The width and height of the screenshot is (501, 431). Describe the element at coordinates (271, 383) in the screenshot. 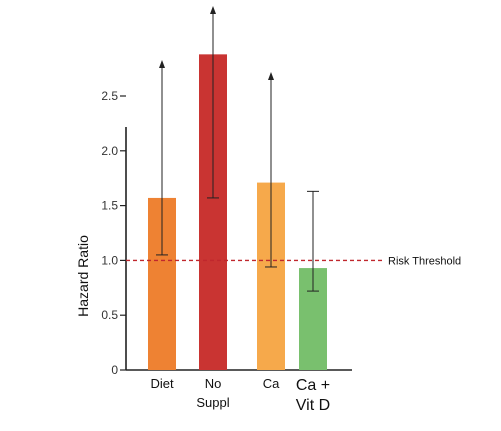

I see `x-tick-label: Ca` at that location.